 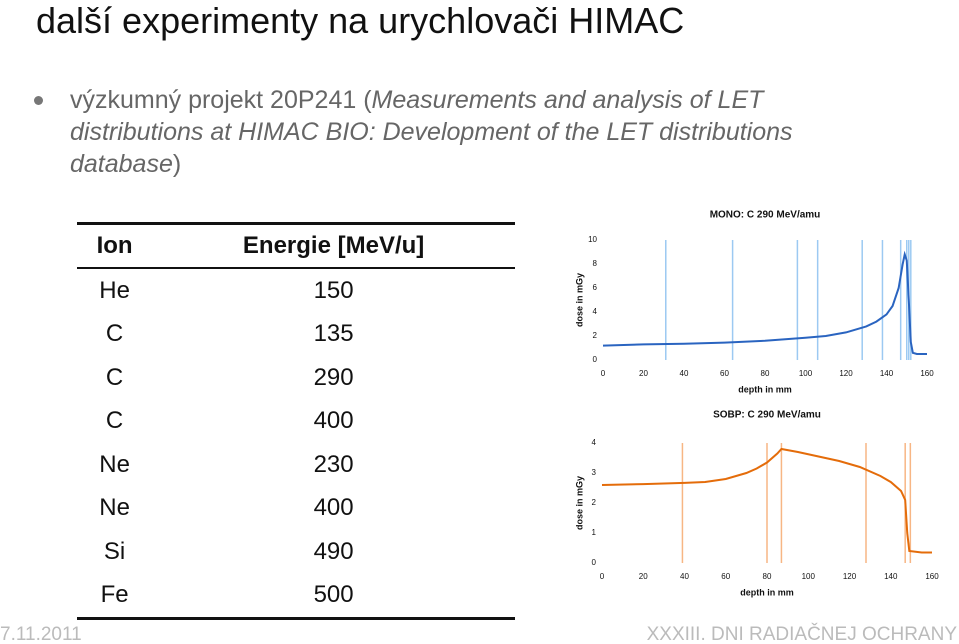 What do you see at coordinates (333, 551) in the screenshot?
I see `table-cell: 490` at bounding box center [333, 551].